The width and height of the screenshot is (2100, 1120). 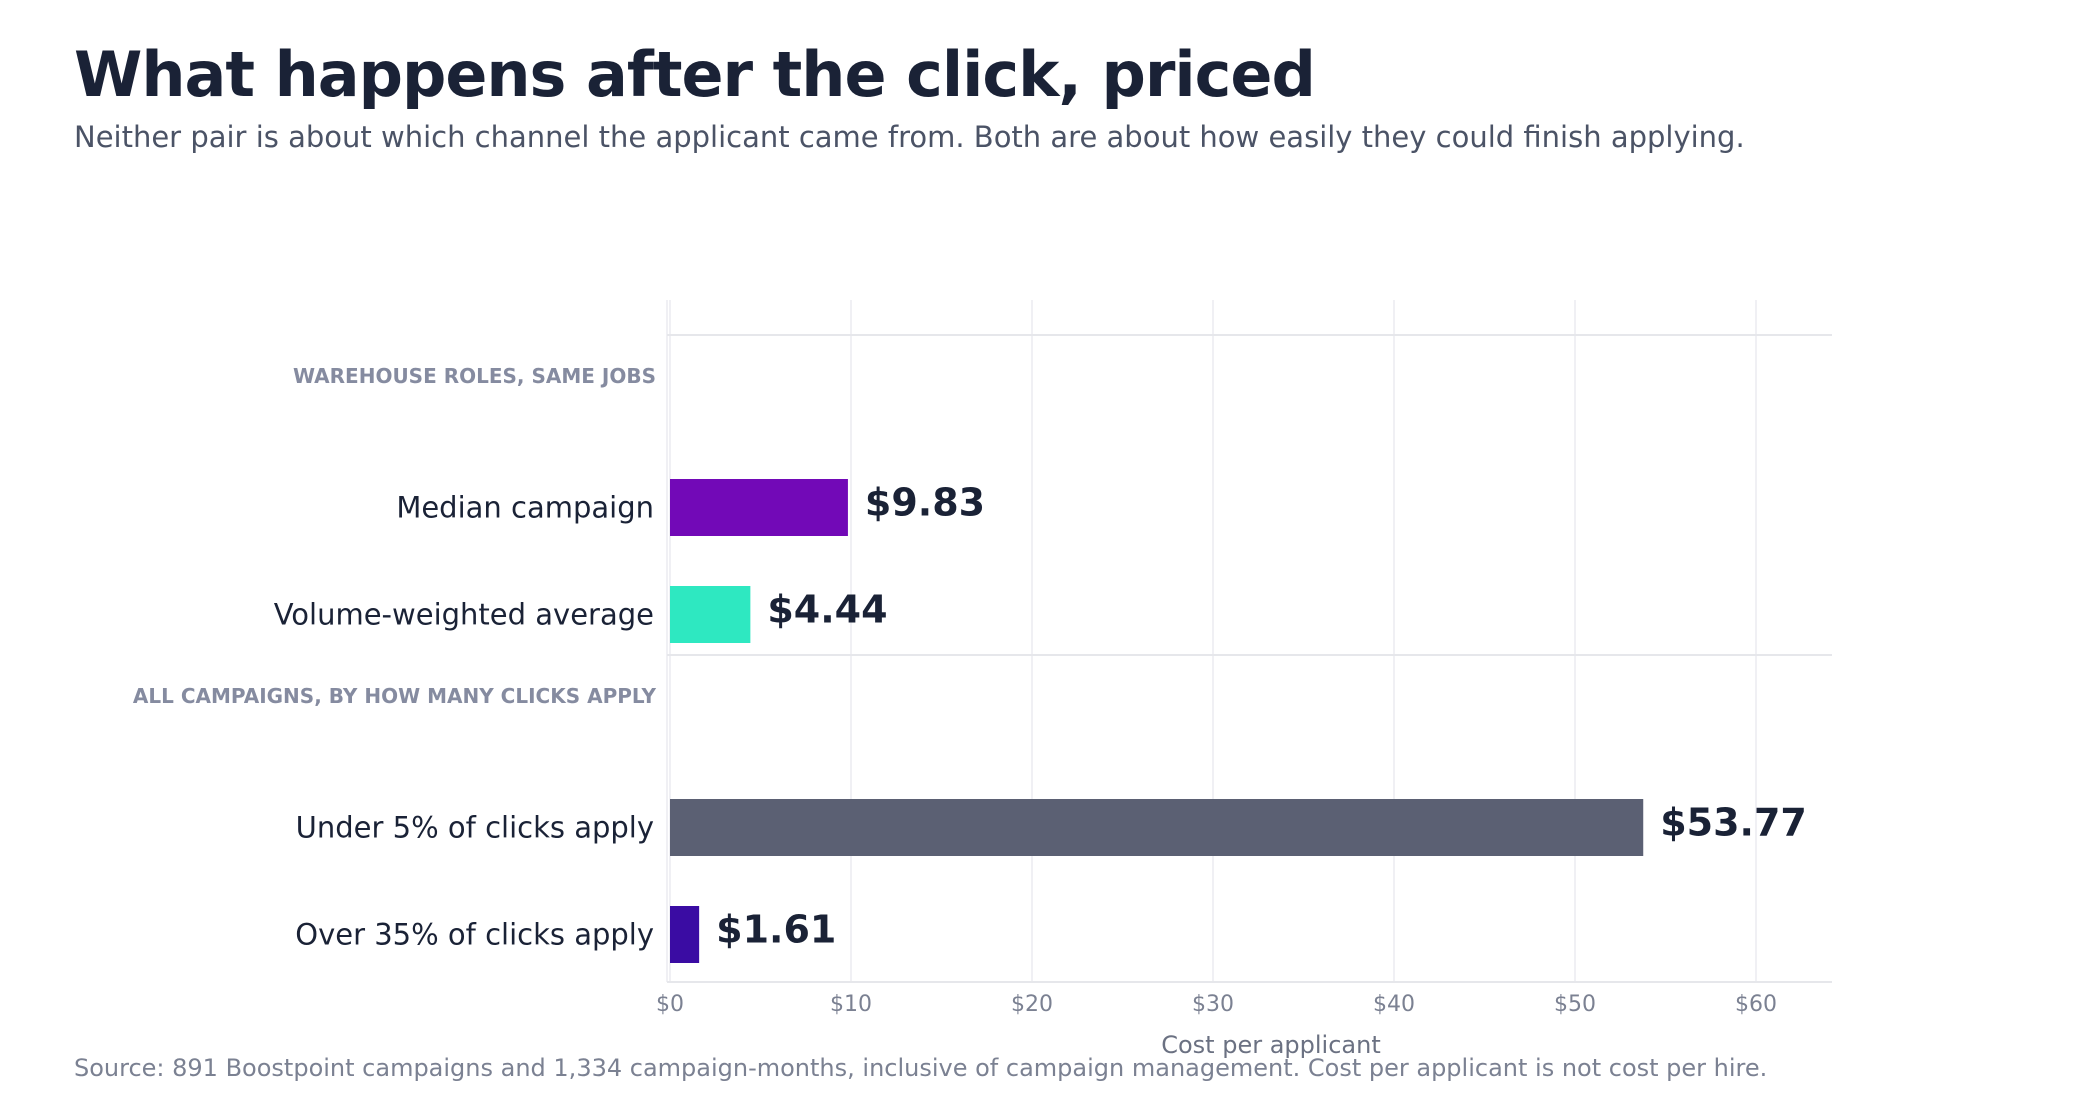 What do you see at coordinates (474, 935) in the screenshot?
I see `category-label: Over 35% of clicks apply` at bounding box center [474, 935].